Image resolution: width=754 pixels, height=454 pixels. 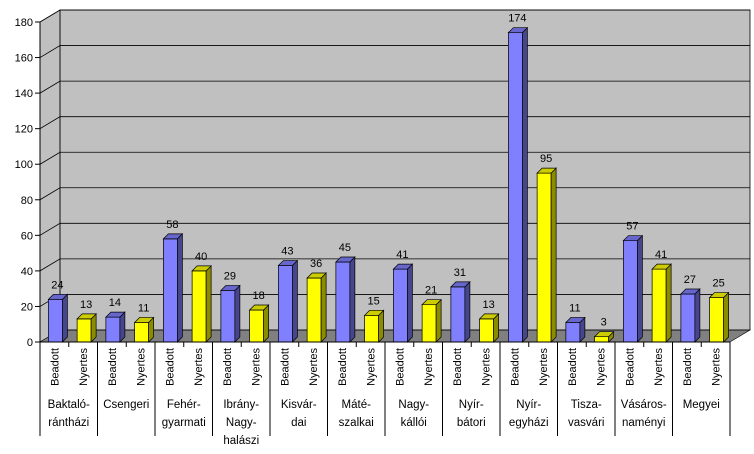 I want to click on y-tick-label: 120, so click(x=24, y=130).